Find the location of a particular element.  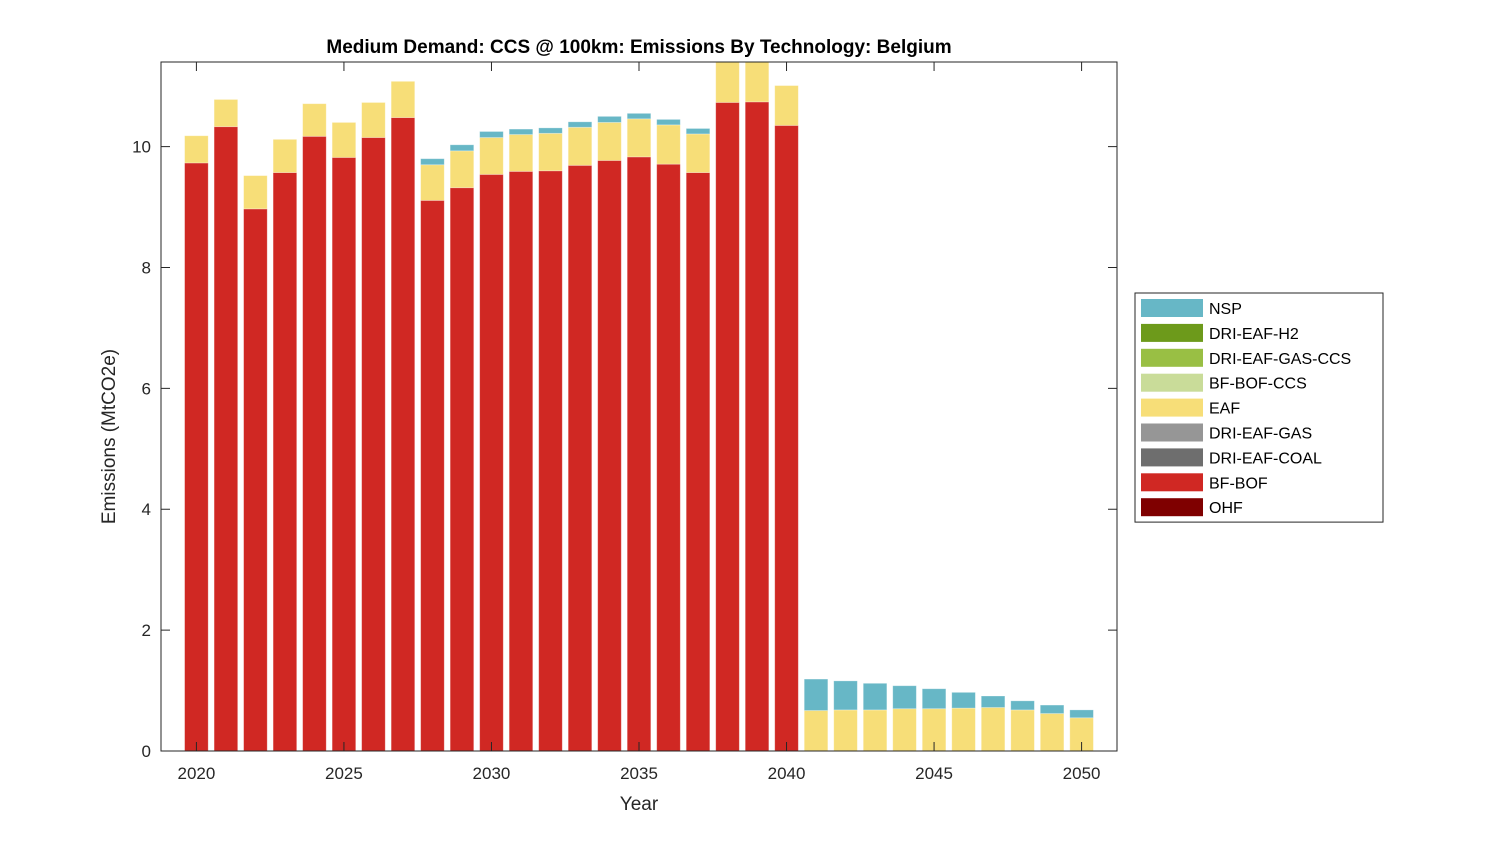

bar-segment-eaf-2035 is located at coordinates (639, 138).